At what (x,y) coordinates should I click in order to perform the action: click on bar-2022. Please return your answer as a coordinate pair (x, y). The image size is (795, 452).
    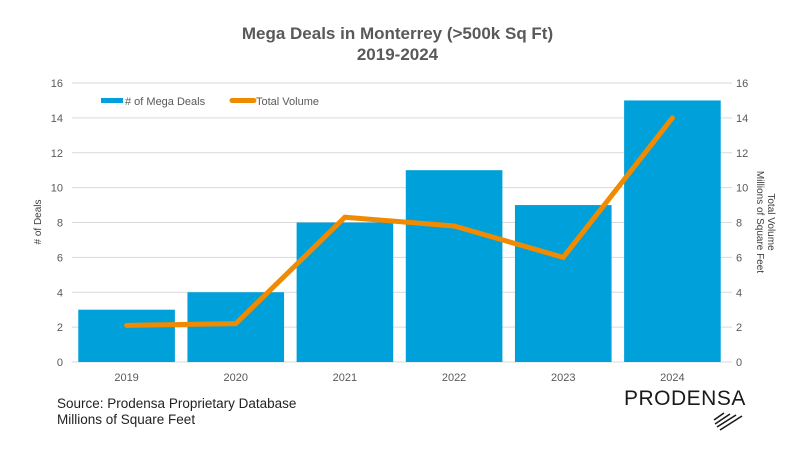
    Looking at the image, I should click on (454, 266).